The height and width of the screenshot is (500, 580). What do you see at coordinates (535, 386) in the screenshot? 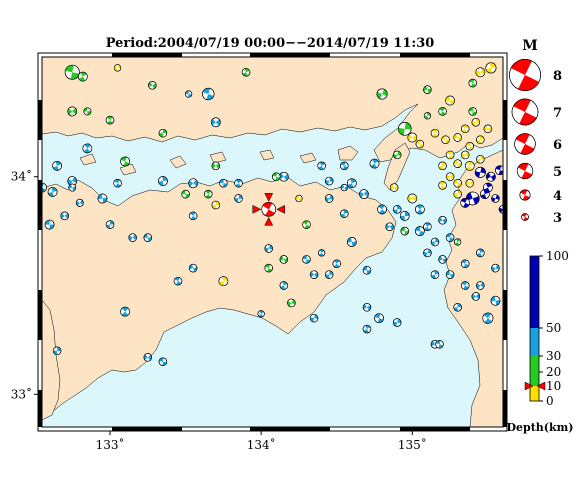
I see `depth-marker` at bounding box center [535, 386].